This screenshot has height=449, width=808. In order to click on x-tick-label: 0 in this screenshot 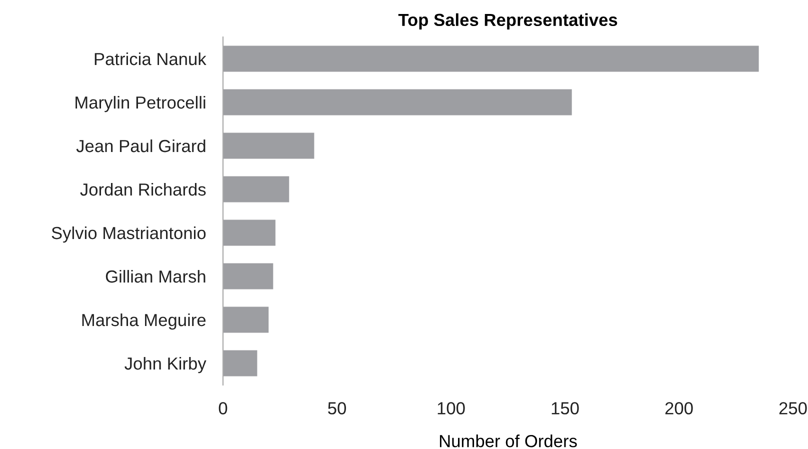, I will do `click(223, 408)`.